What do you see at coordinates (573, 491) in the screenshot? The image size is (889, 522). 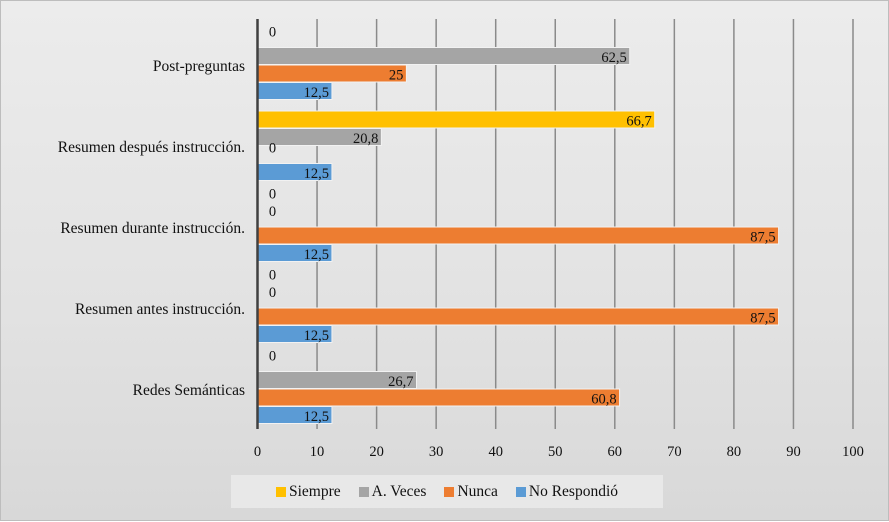 I see `legend-label: No Respondió` at bounding box center [573, 491].